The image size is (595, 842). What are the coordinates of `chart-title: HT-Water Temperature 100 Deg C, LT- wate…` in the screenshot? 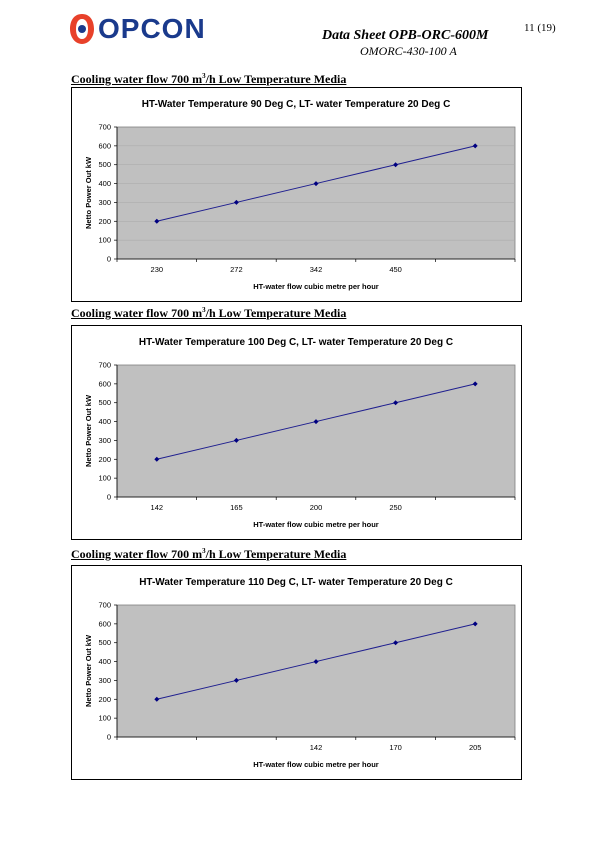 It's located at (296, 342).